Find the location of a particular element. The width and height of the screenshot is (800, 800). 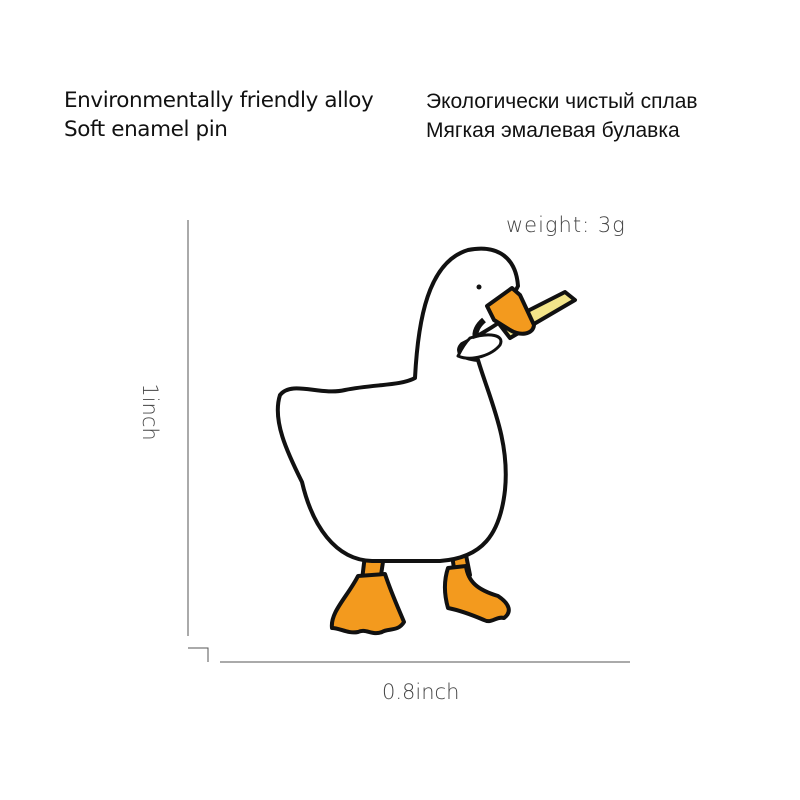

goose-beak is located at coordinates (510, 311).